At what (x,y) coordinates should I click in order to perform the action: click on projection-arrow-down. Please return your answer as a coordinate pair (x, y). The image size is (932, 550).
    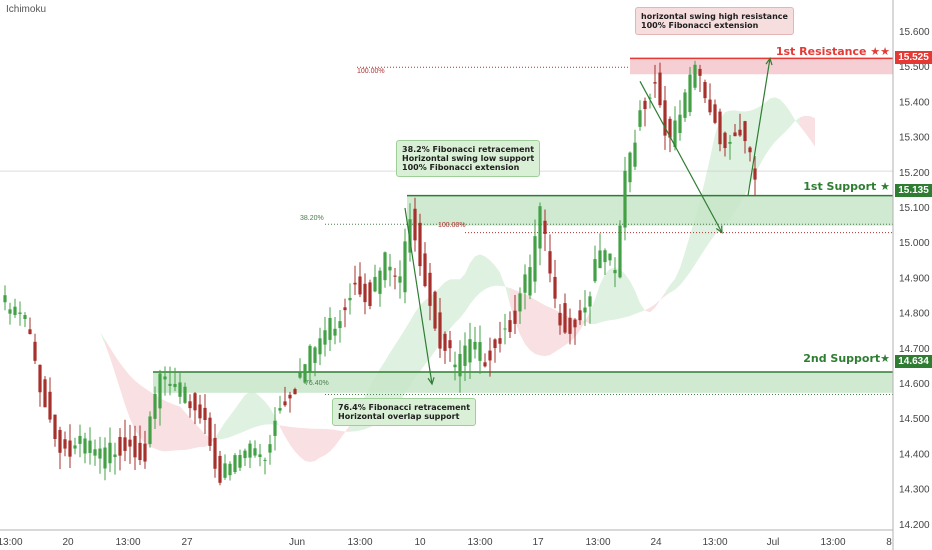
    Looking at the image, I should click on (681, 156).